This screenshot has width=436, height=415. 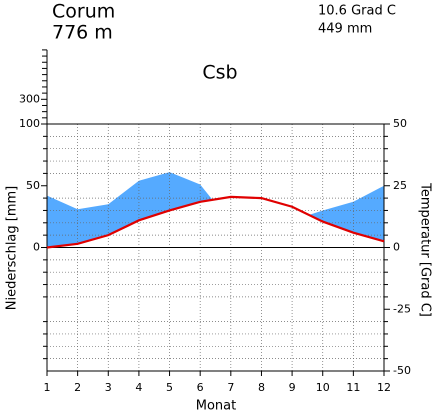 What do you see at coordinates (83, 12) in the screenshot?
I see `chart-title: Corum` at bounding box center [83, 12].